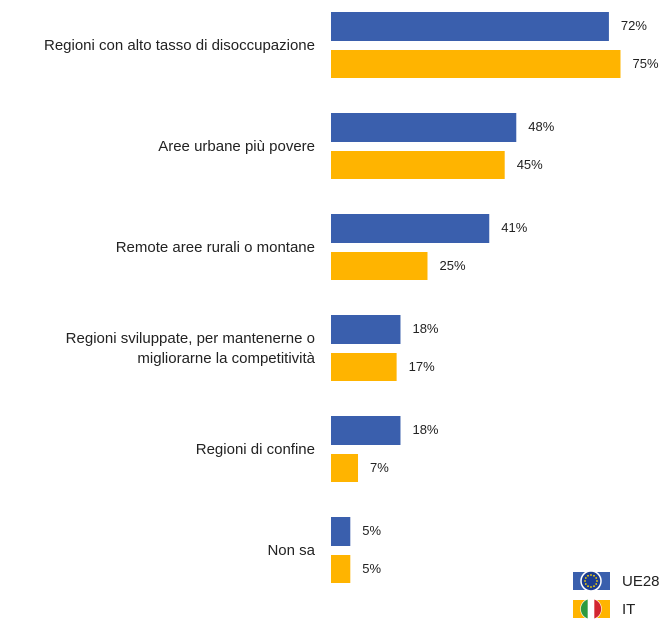 The image size is (663, 621). I want to click on legend-label: UE28, so click(641, 581).